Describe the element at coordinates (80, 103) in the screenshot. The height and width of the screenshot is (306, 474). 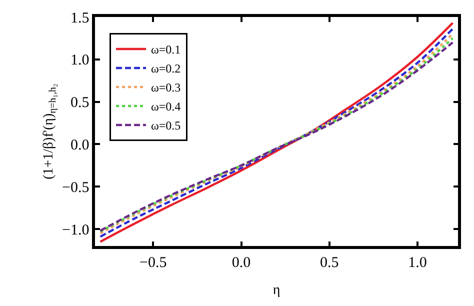
I see `y-tick-label: 0.5` at that location.